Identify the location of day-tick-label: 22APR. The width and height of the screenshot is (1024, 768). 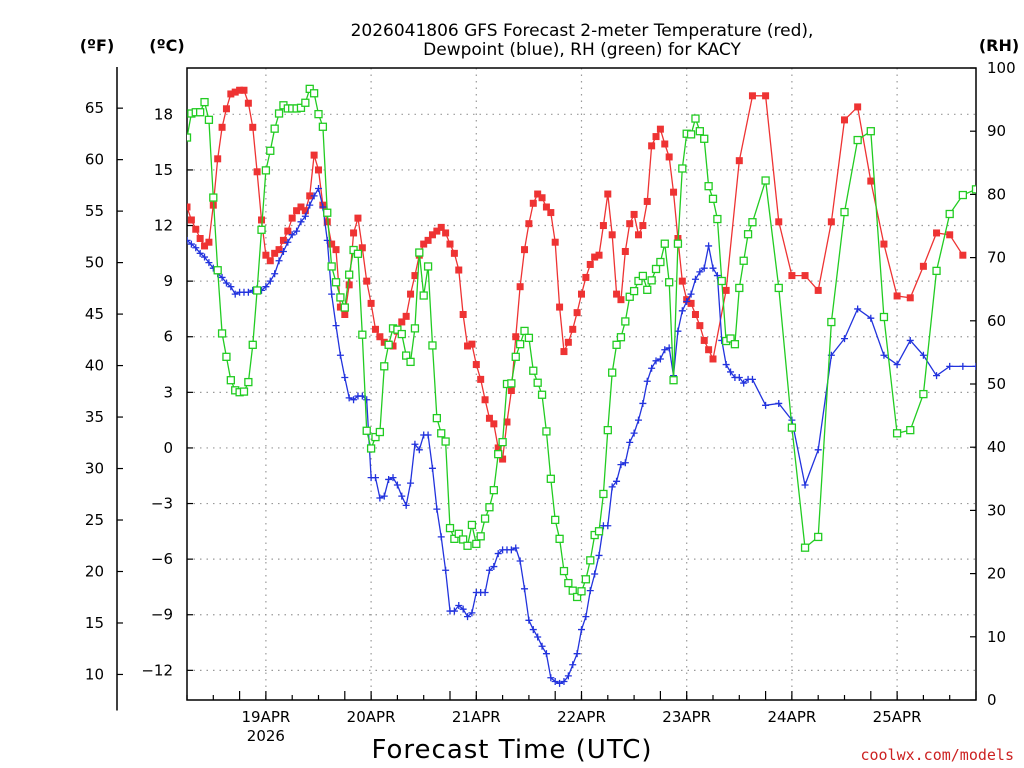
(581, 717).